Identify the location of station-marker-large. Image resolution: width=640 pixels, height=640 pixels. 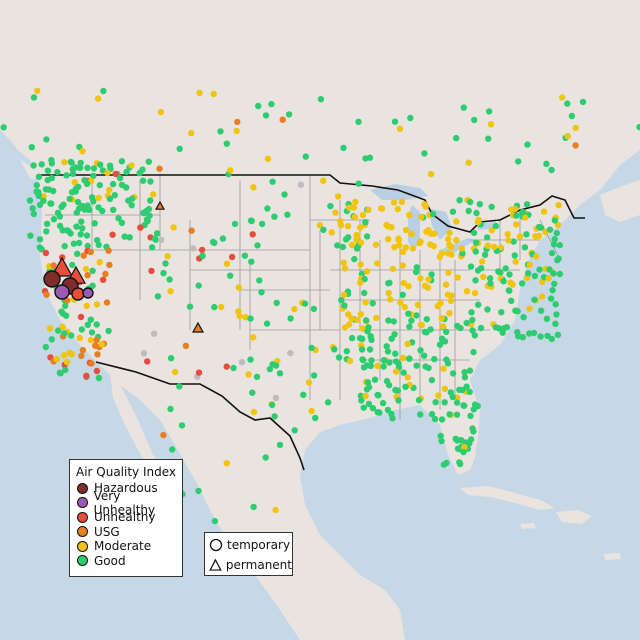
(88, 293).